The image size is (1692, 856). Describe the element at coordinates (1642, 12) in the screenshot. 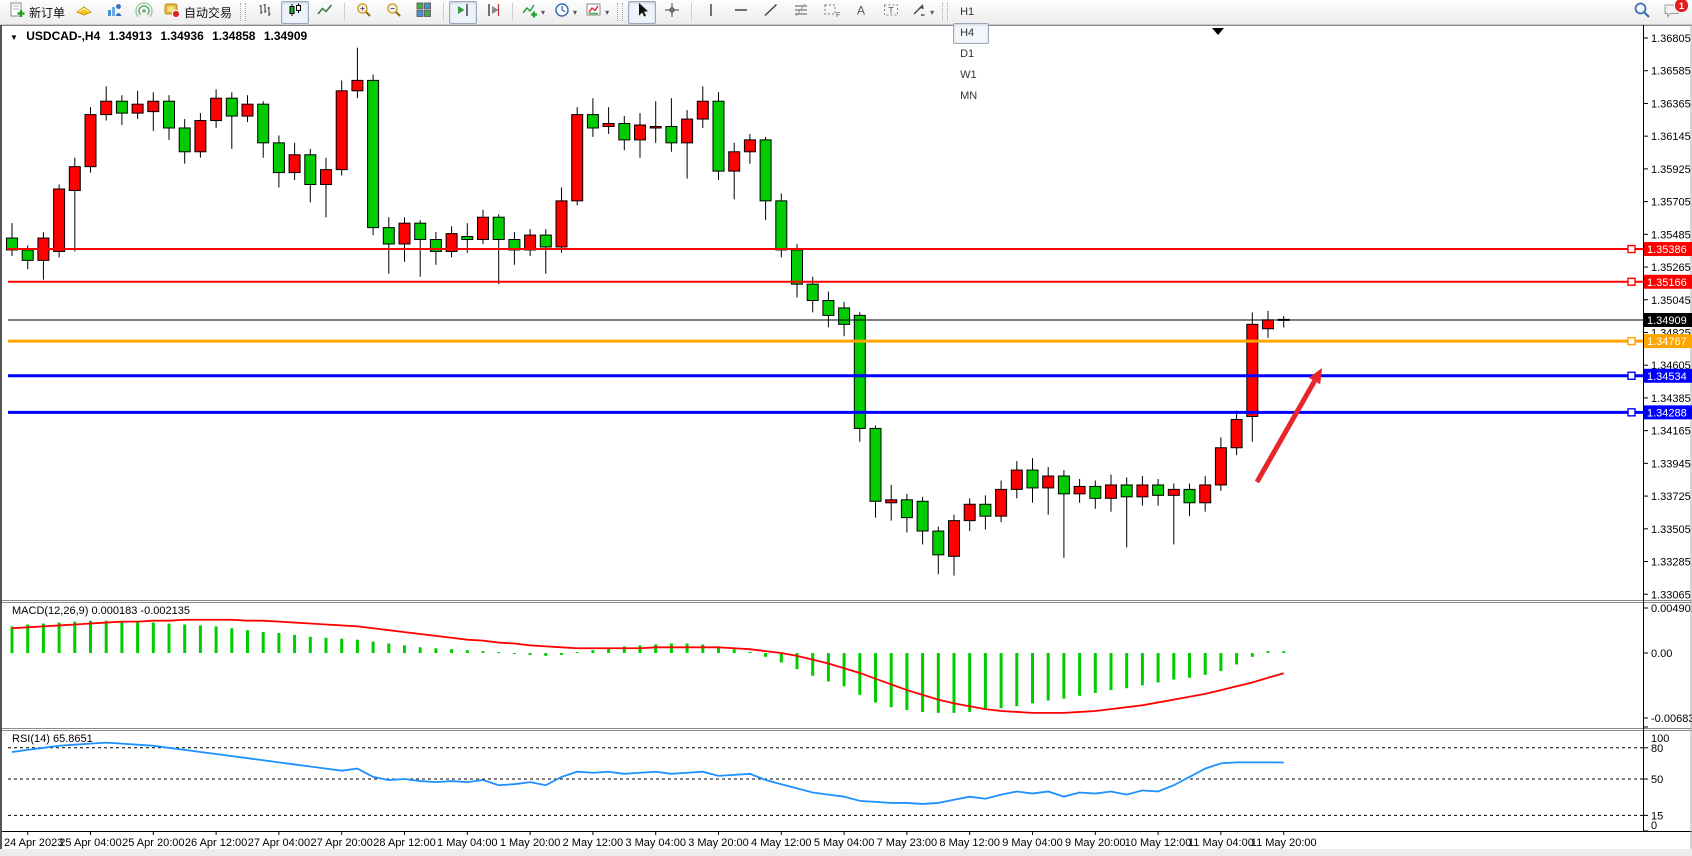

I see `search-button` at that location.